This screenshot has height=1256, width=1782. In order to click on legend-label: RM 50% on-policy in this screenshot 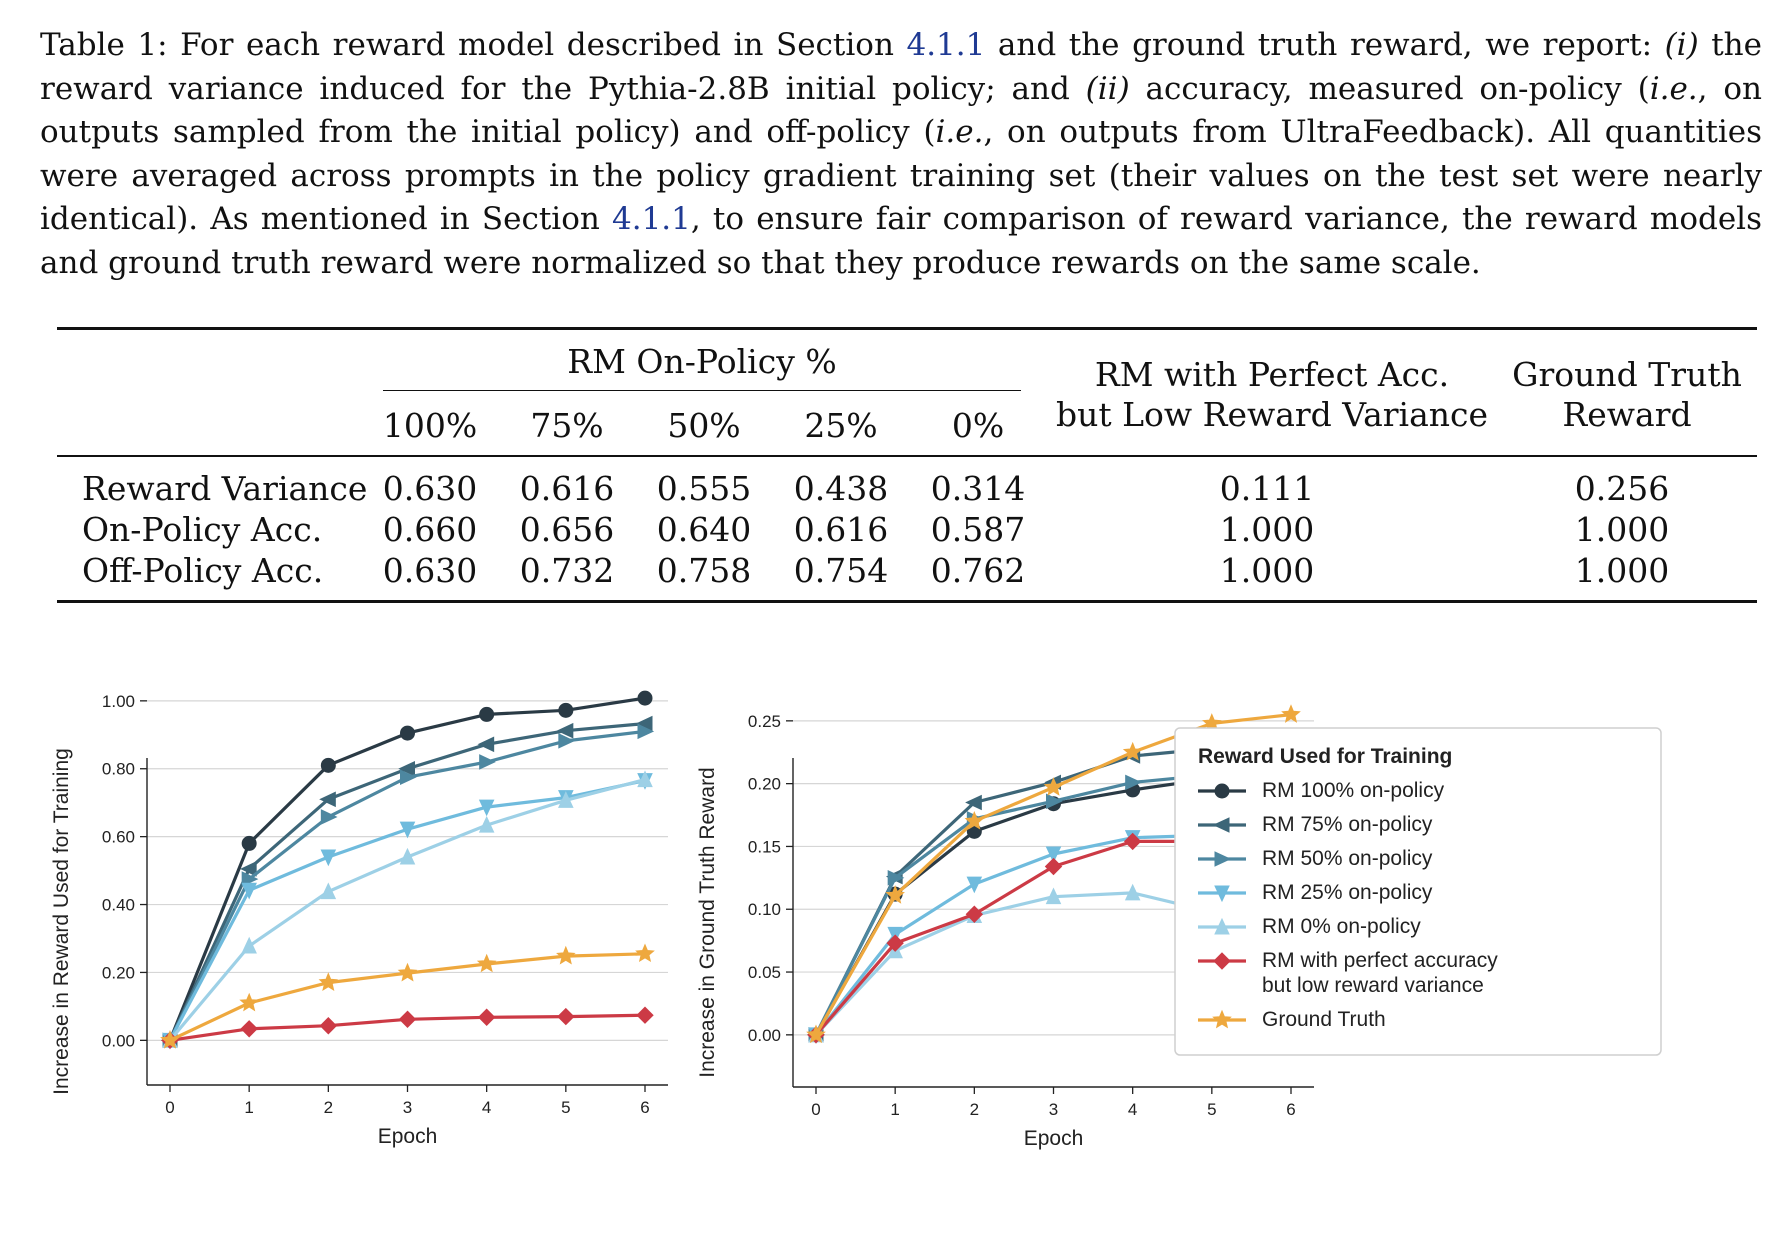, I will do `click(1347, 858)`.